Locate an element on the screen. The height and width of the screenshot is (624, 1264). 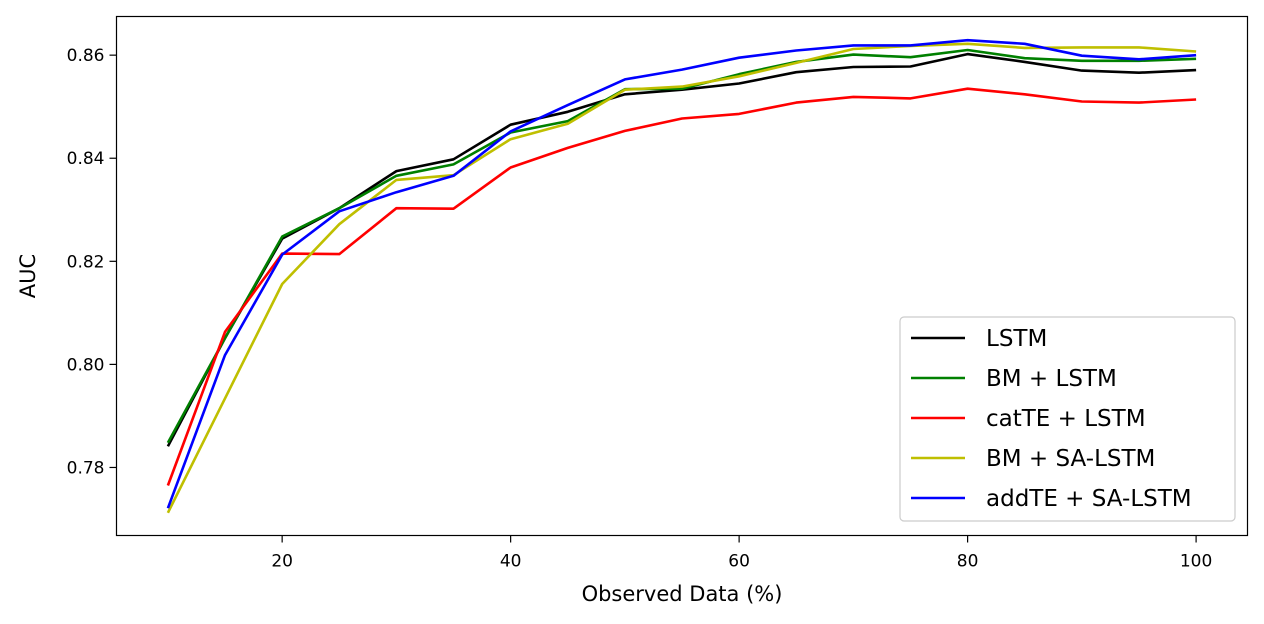
y-tick-label: 0.86 is located at coordinates (86, 56).